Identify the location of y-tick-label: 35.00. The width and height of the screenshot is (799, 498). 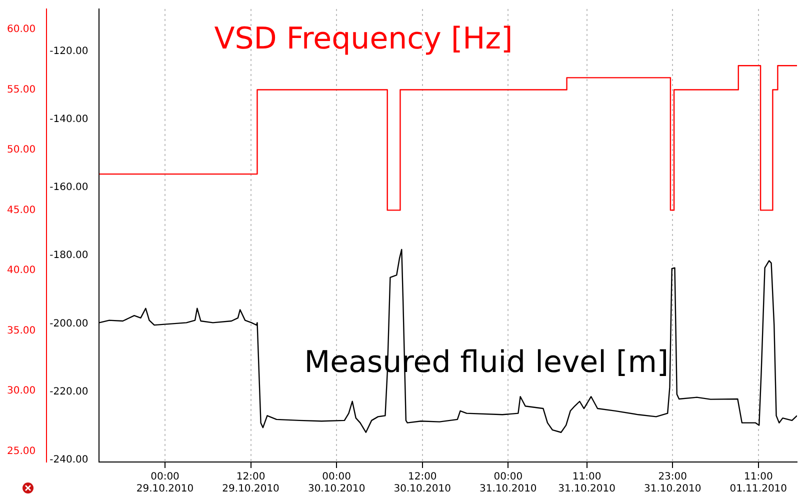
(21, 330).